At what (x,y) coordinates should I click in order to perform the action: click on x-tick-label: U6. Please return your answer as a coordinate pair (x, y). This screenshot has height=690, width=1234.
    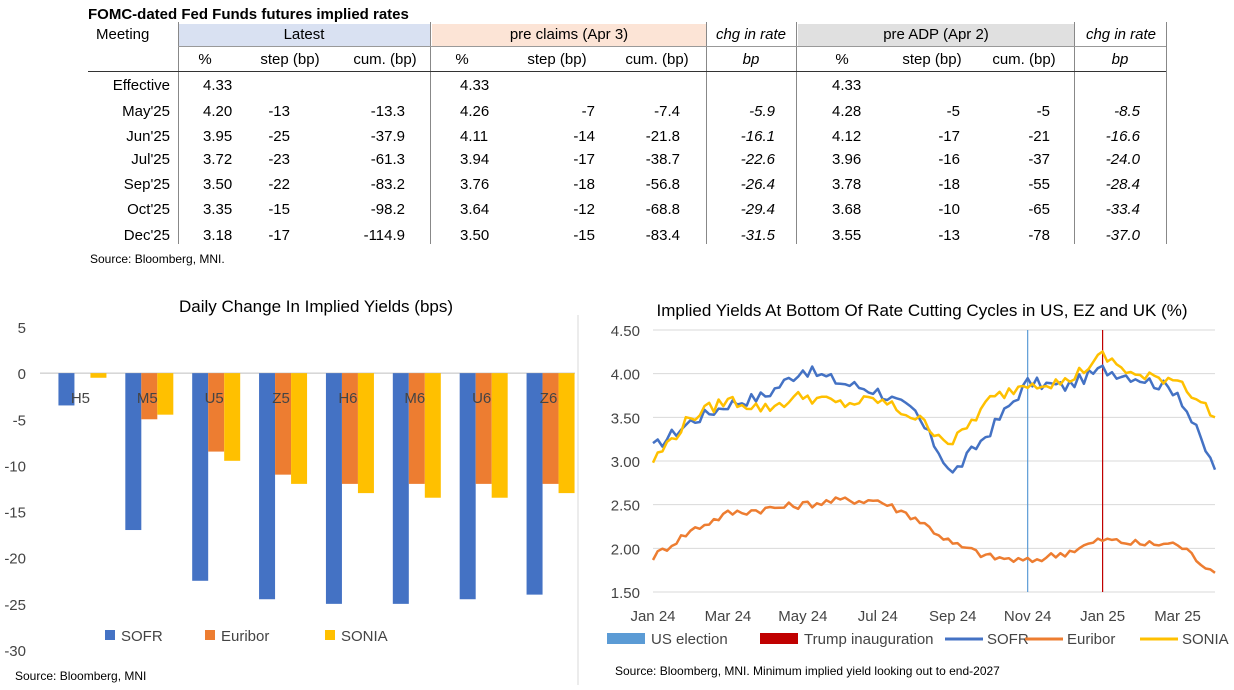
    Looking at the image, I should click on (481, 398).